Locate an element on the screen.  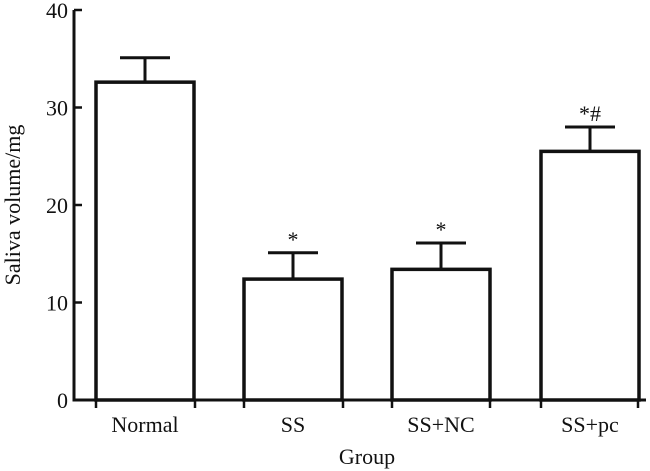
y-tick-label: 40 is located at coordinates (57, 11).